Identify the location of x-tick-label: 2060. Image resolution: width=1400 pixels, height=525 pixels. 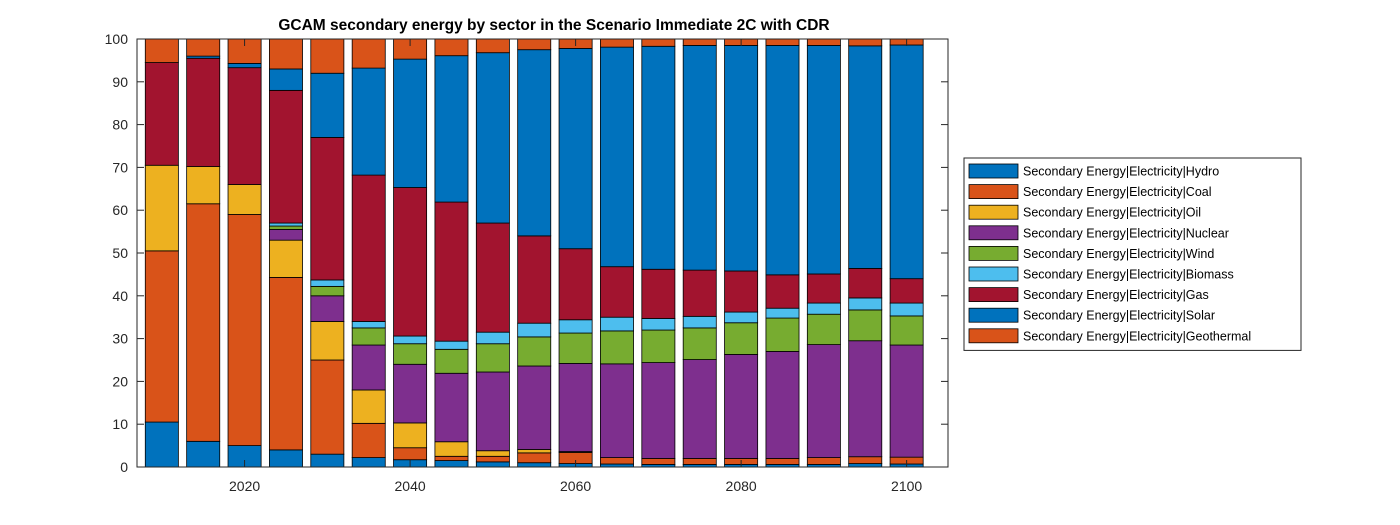
(575, 486).